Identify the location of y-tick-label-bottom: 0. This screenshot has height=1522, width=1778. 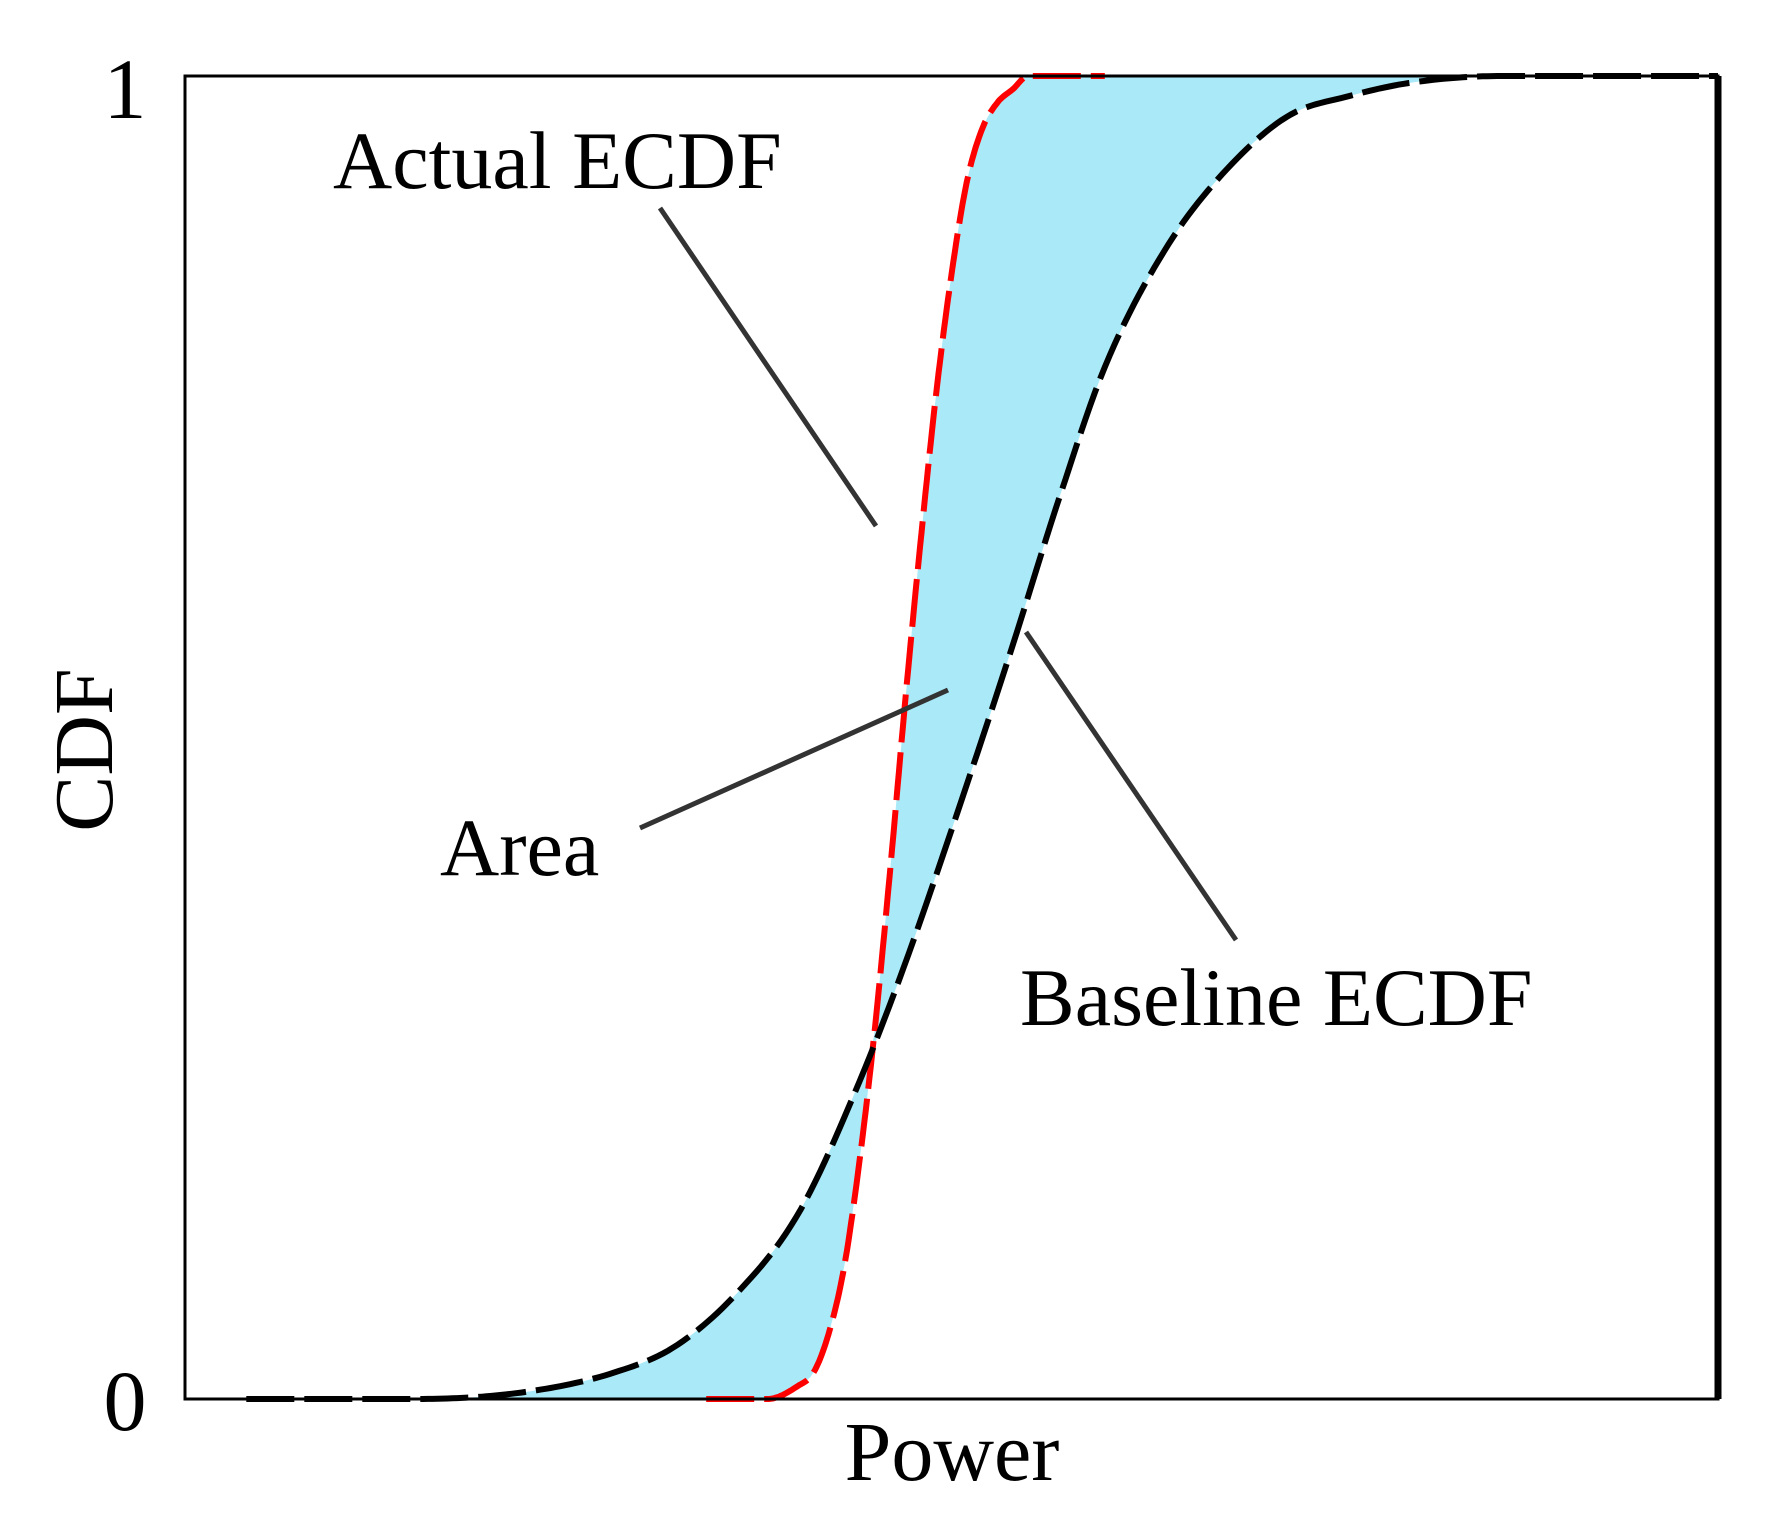
(125, 1401).